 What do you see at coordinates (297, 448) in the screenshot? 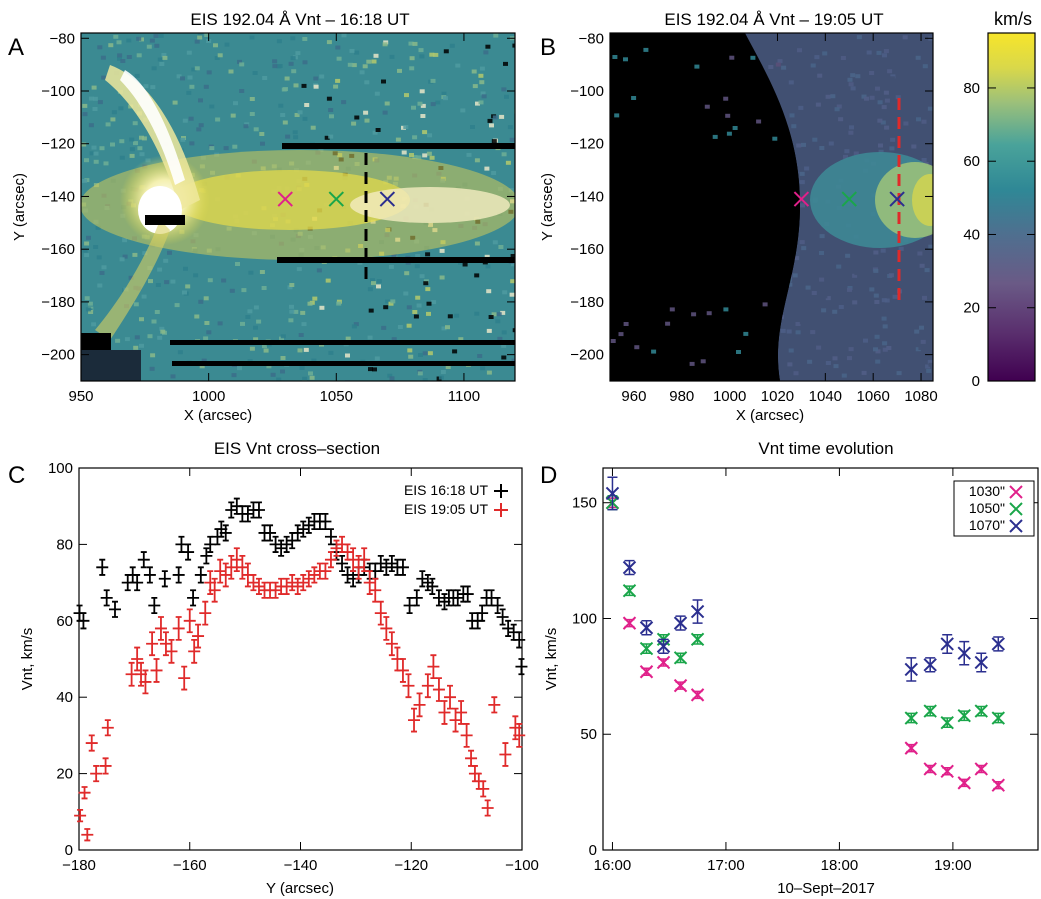
I see `panel-c-title: EIS Vnt cross–section` at bounding box center [297, 448].